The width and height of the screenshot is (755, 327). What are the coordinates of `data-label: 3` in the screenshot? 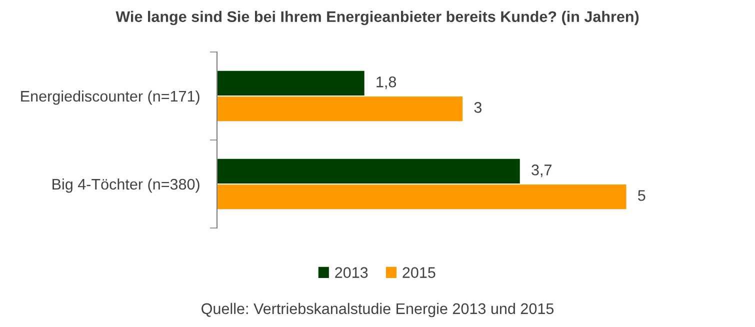 It's located at (478, 107).